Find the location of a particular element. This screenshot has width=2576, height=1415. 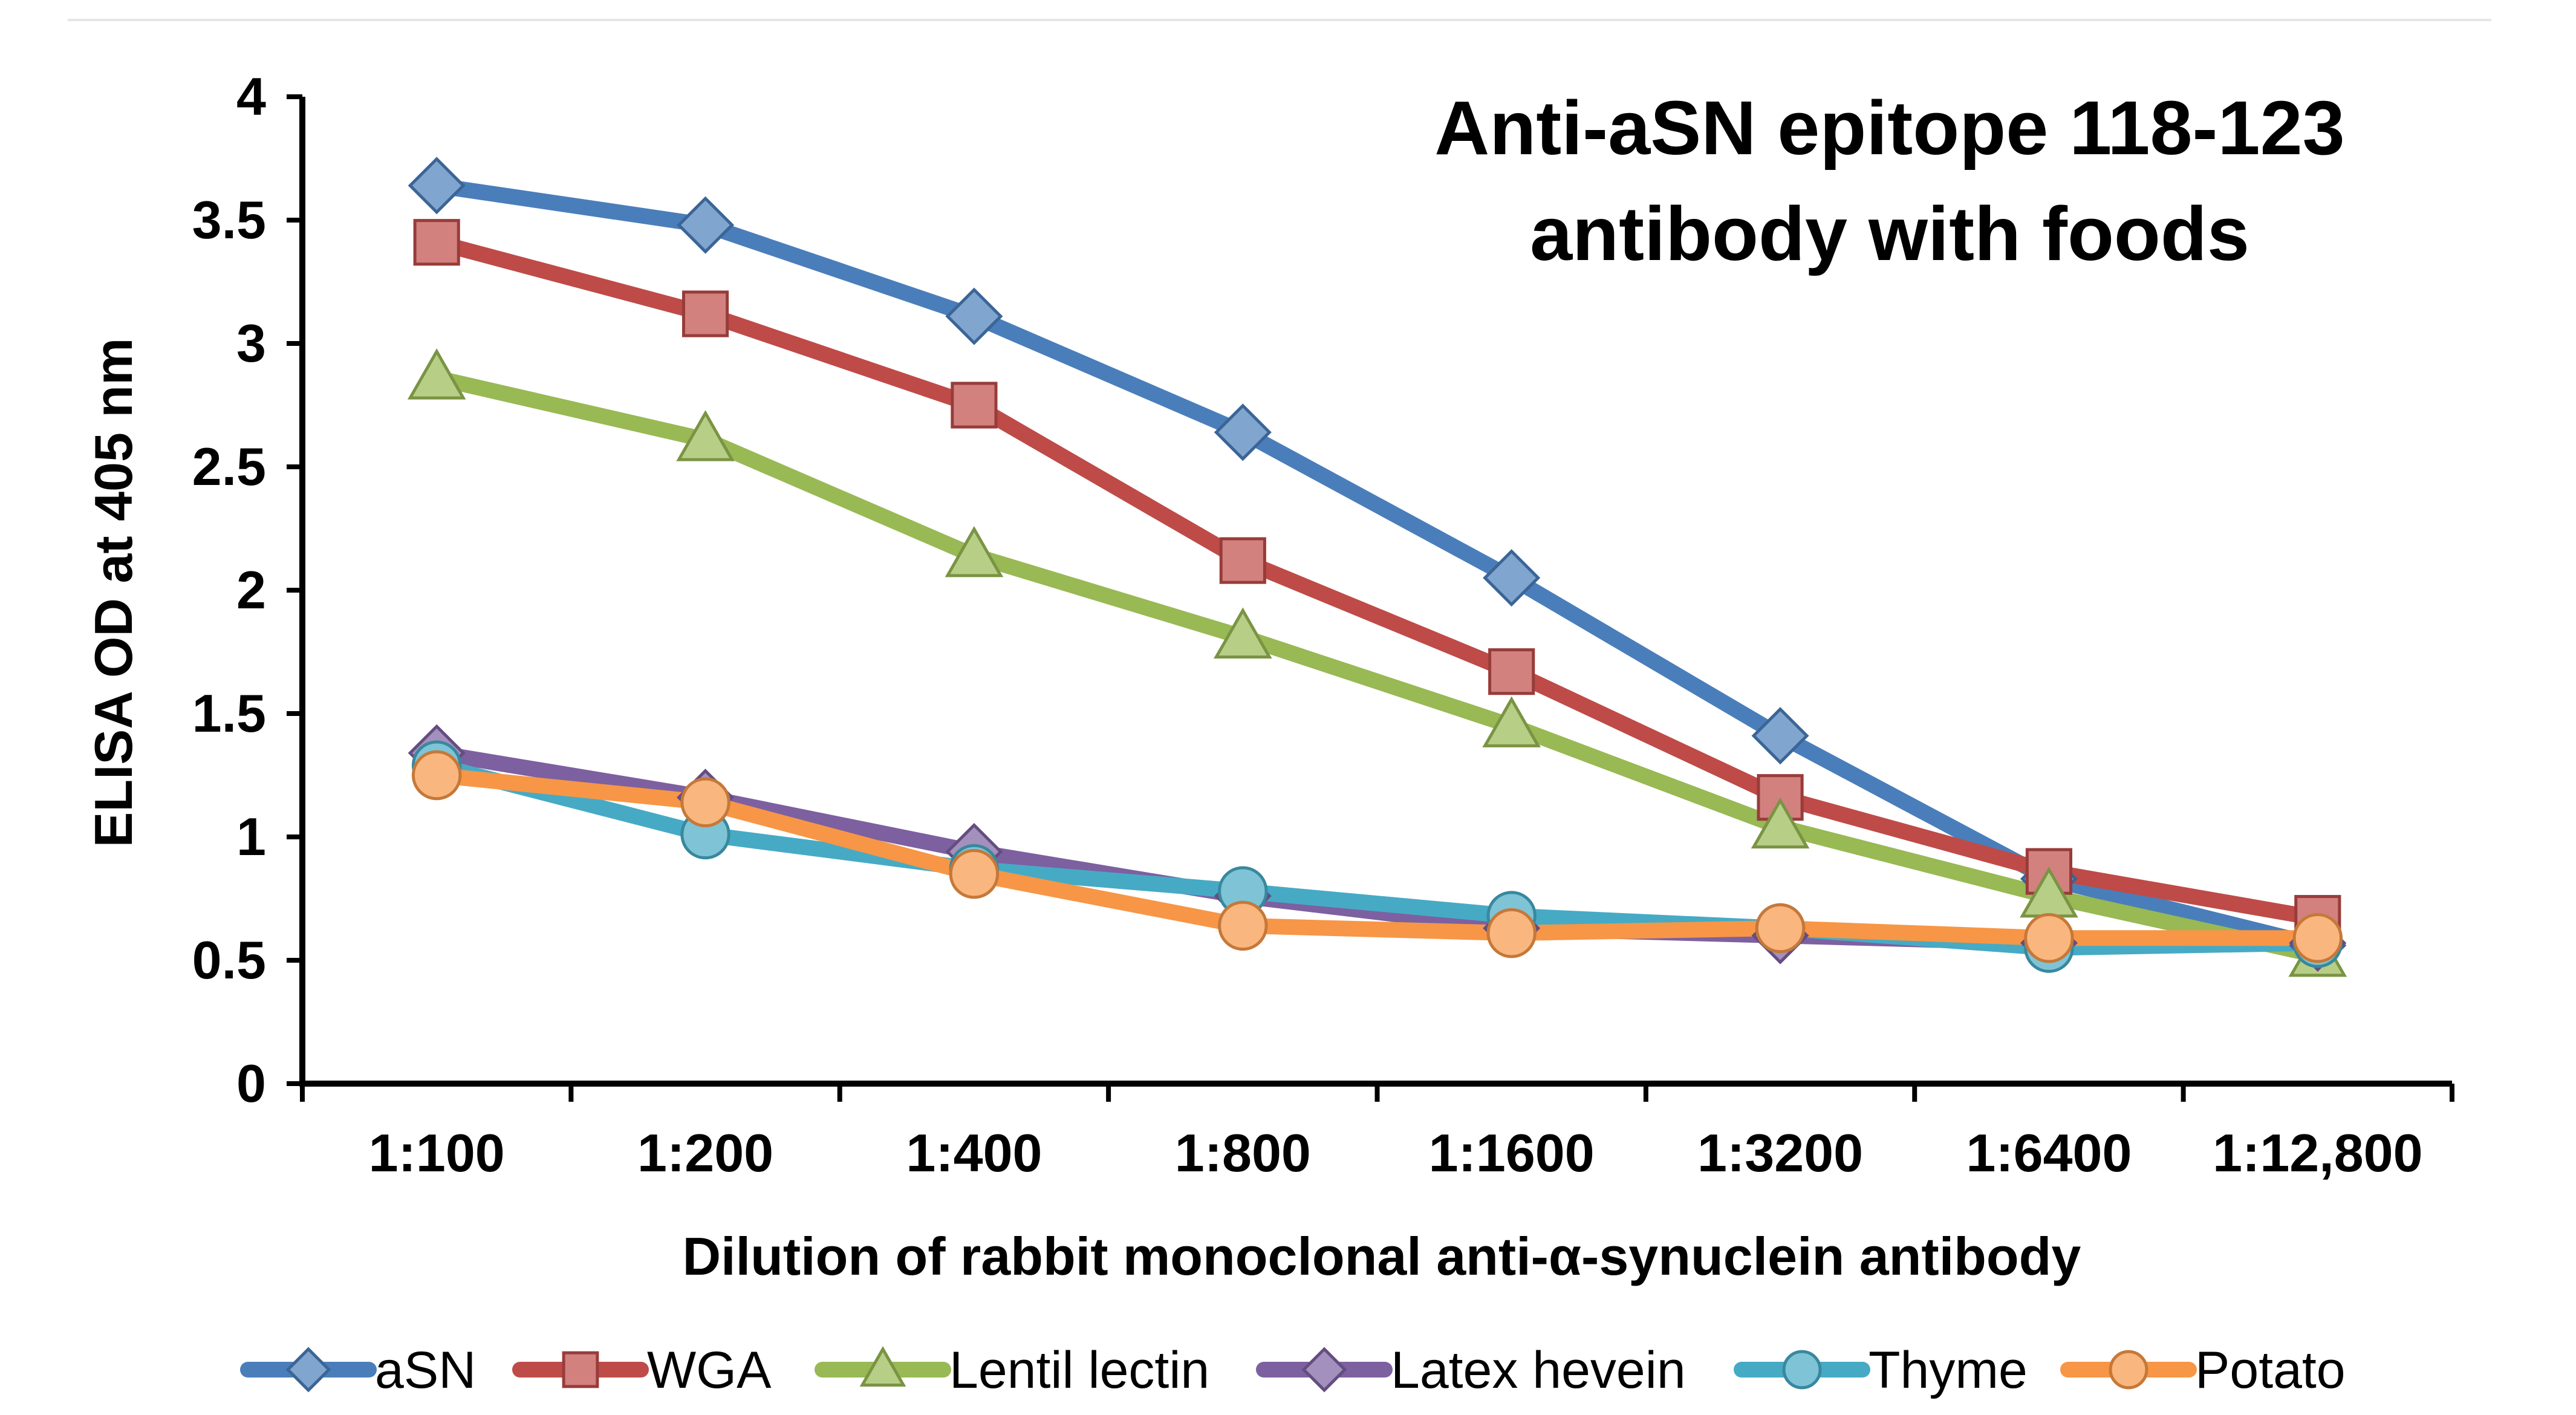

y-tick-label: 0.5 is located at coordinates (229, 960).